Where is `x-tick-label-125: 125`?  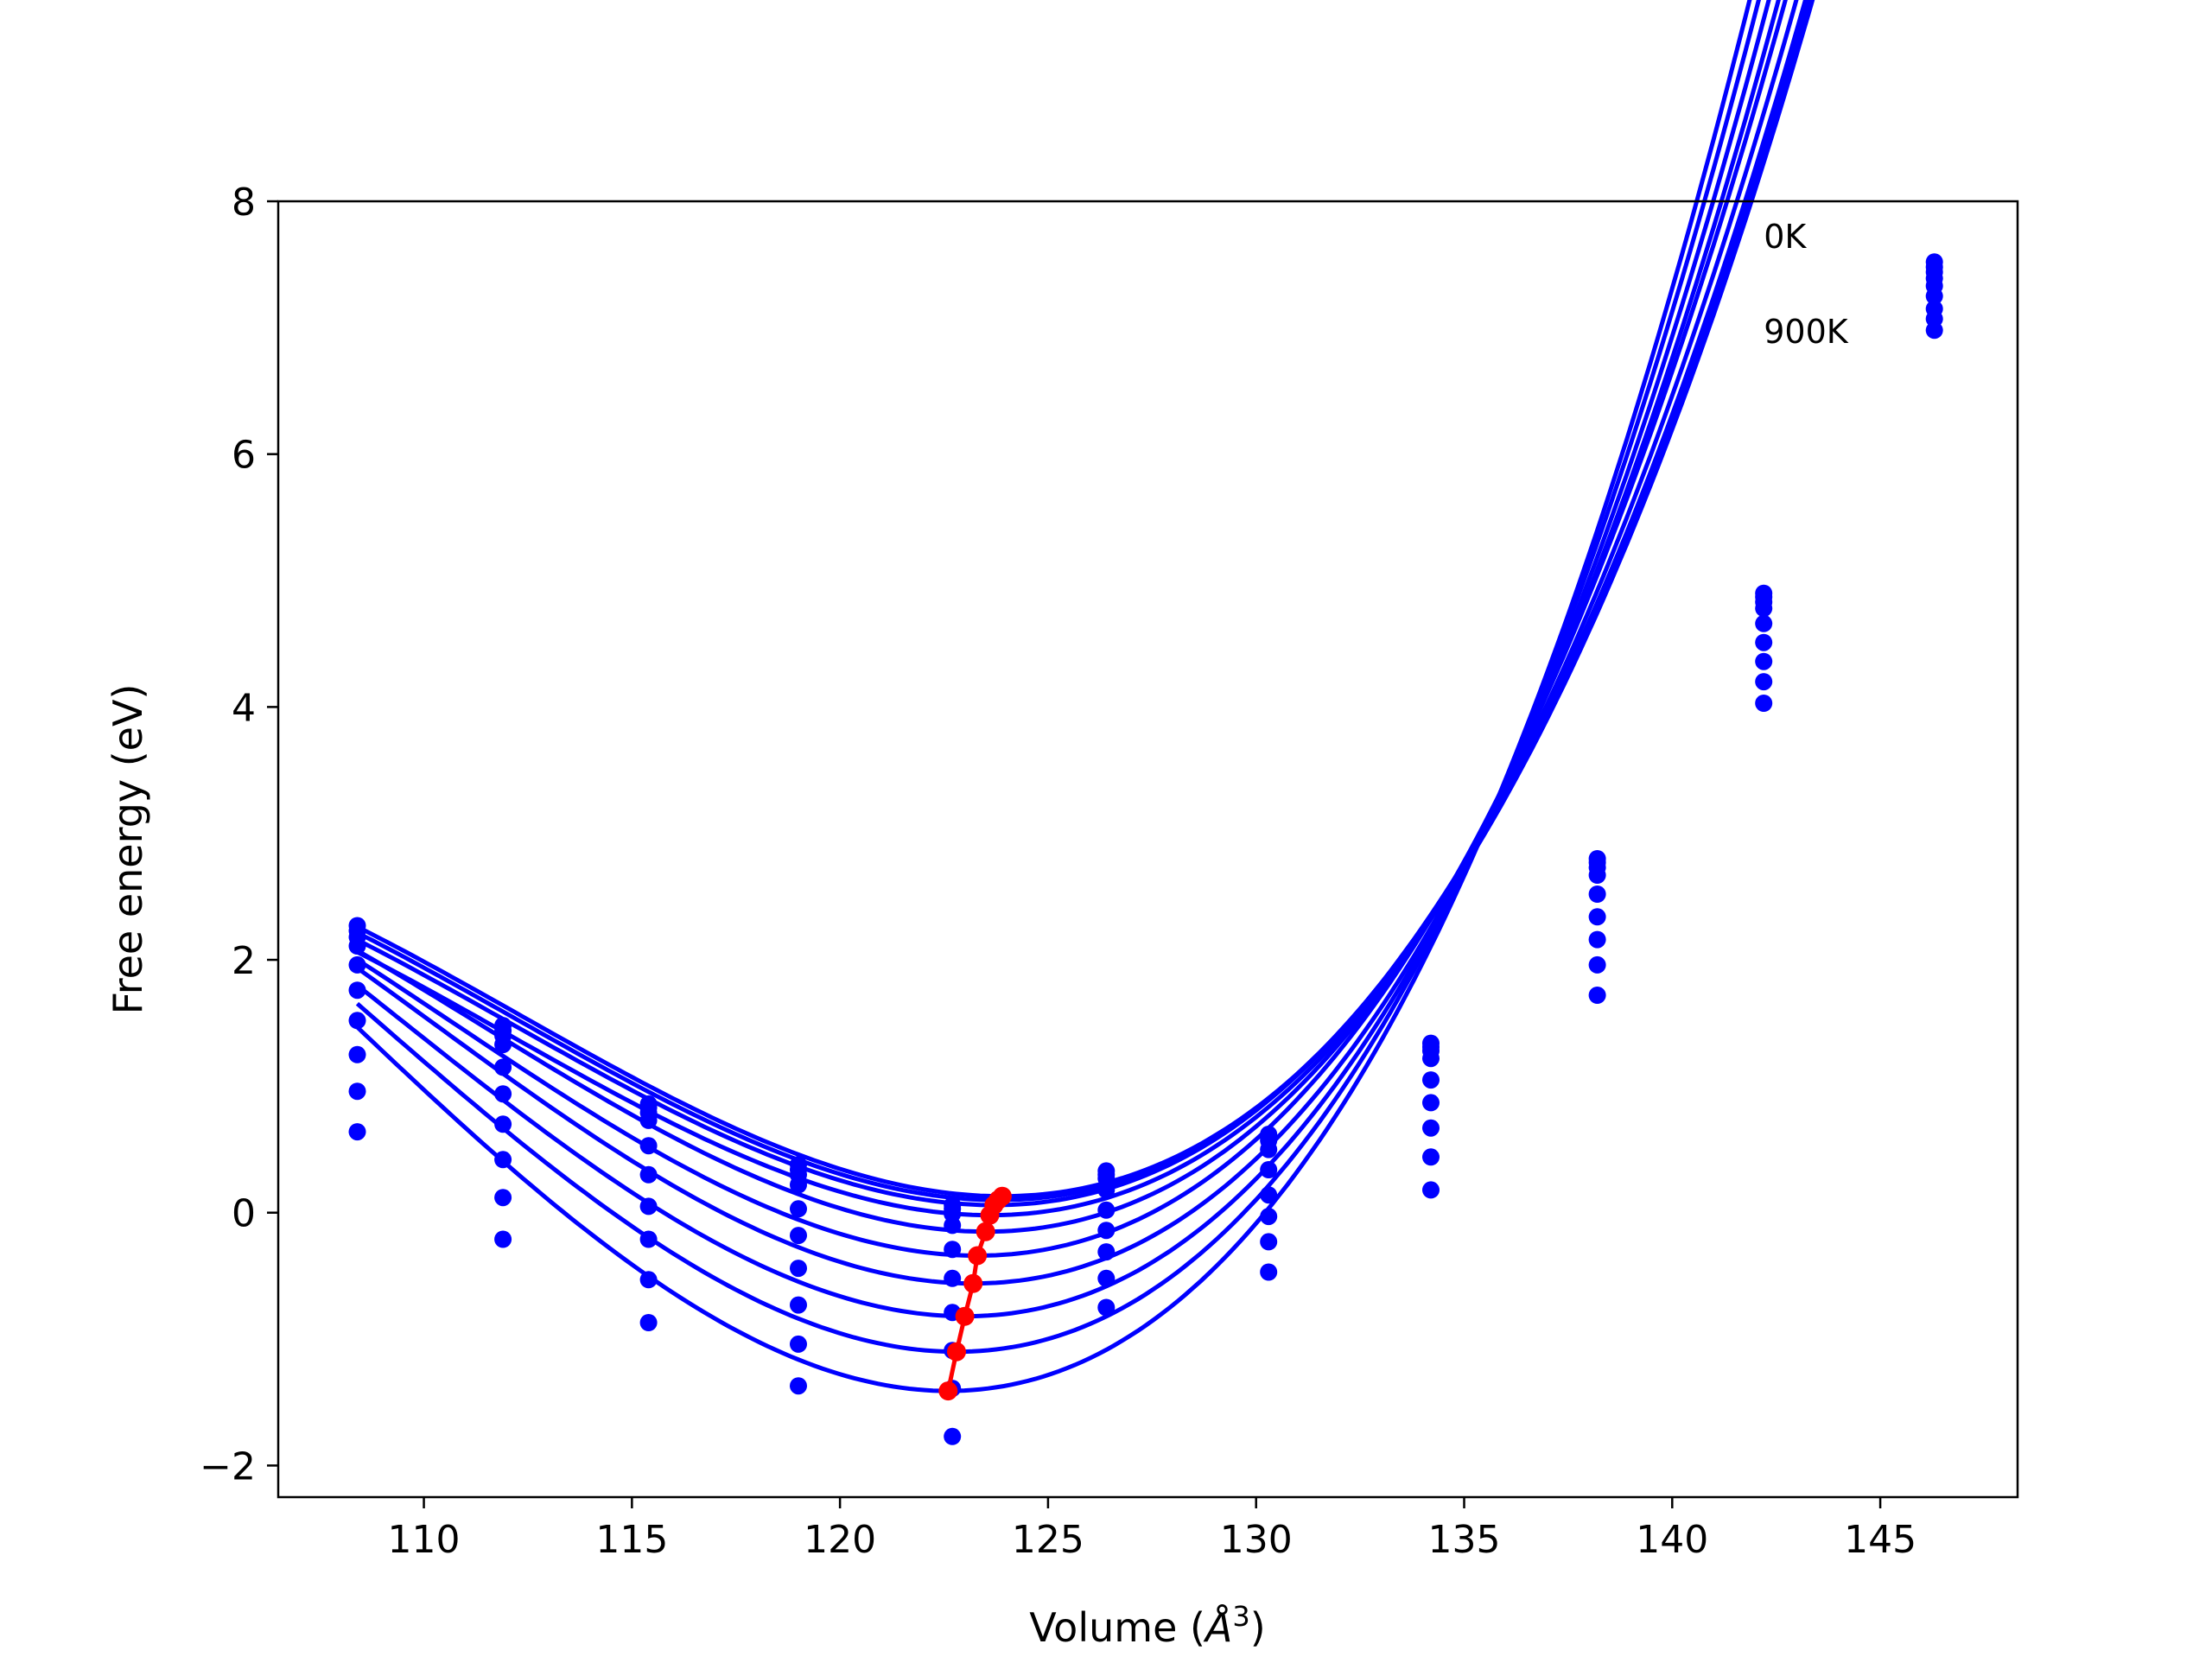
x-tick-label-125: 125 is located at coordinates (1048, 1540).